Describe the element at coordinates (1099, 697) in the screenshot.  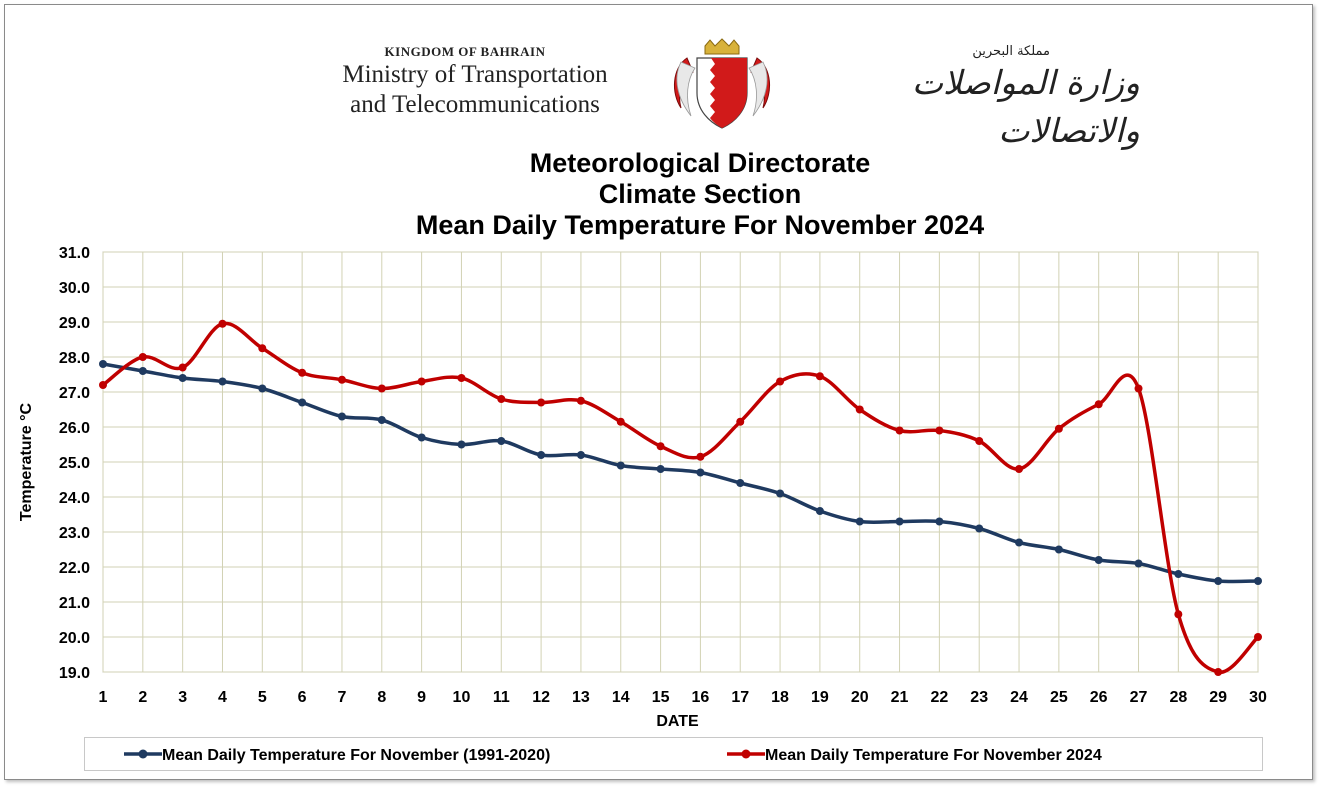
I see `x-tick-label: 26` at that location.